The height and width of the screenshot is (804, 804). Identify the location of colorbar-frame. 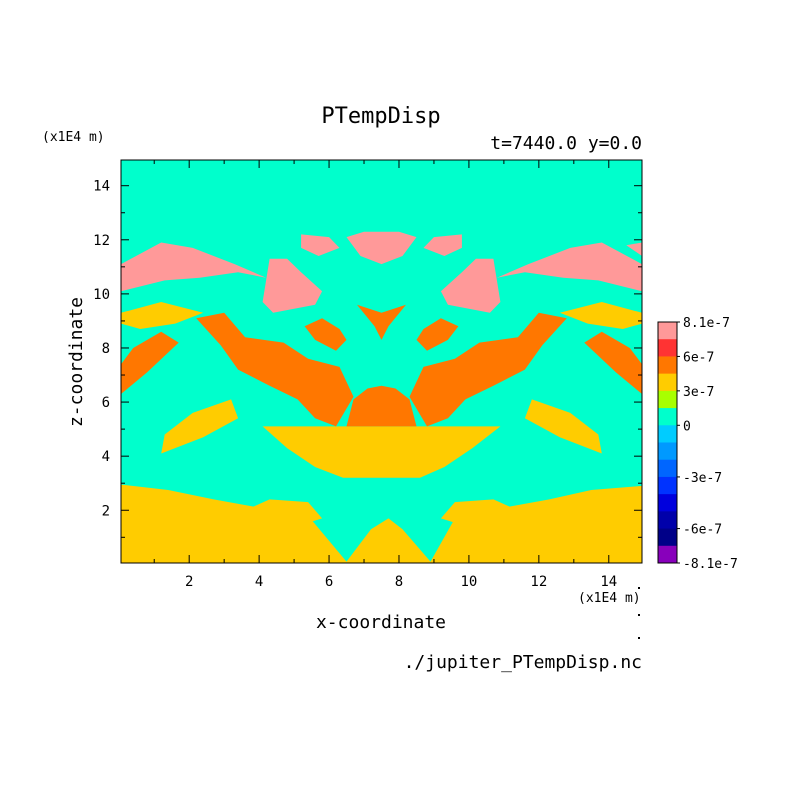
(667, 442).